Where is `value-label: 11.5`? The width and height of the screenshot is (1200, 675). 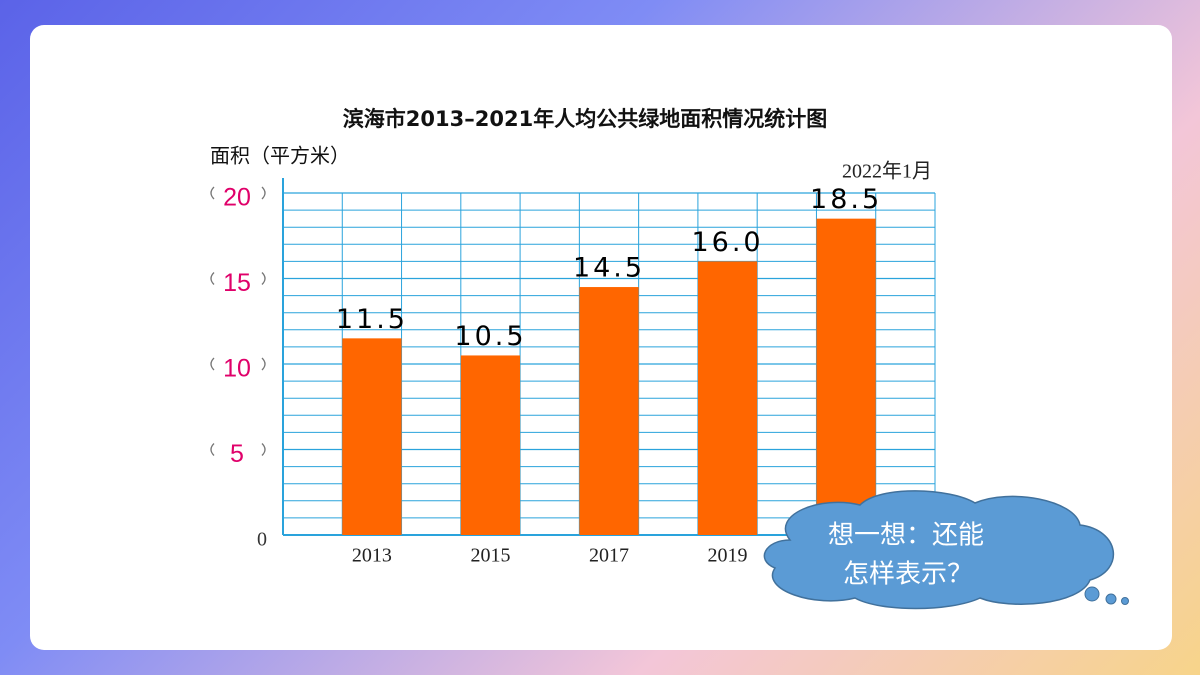 value-label: 11.5 is located at coordinates (372, 319).